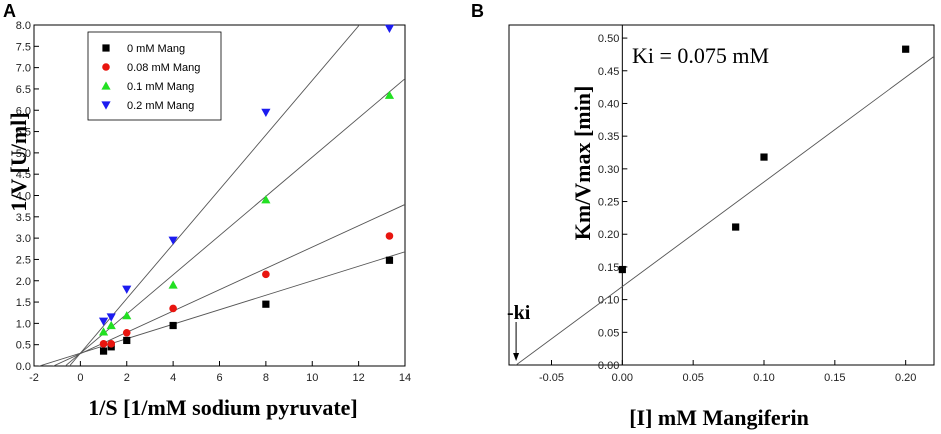 This screenshot has width=941, height=434. I want to click on panel-b-x-axis-title: [I] mM Mangiferin, so click(719, 417).